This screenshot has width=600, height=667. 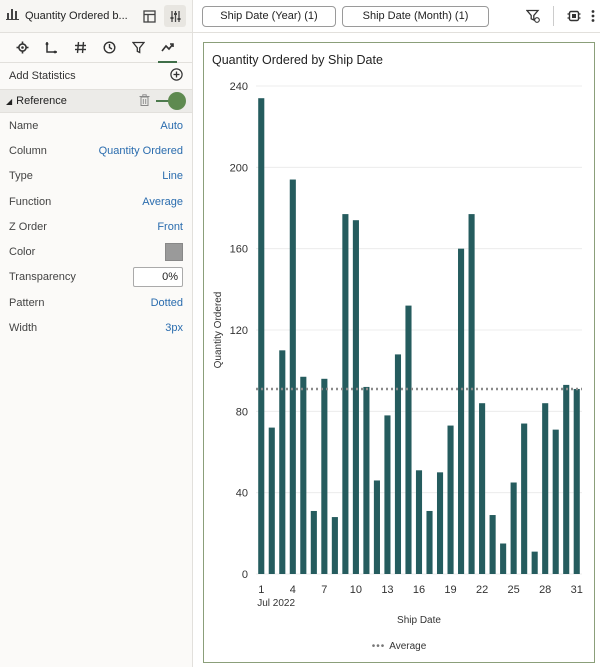 I want to click on bar-chart-icon, so click(x=12, y=16).